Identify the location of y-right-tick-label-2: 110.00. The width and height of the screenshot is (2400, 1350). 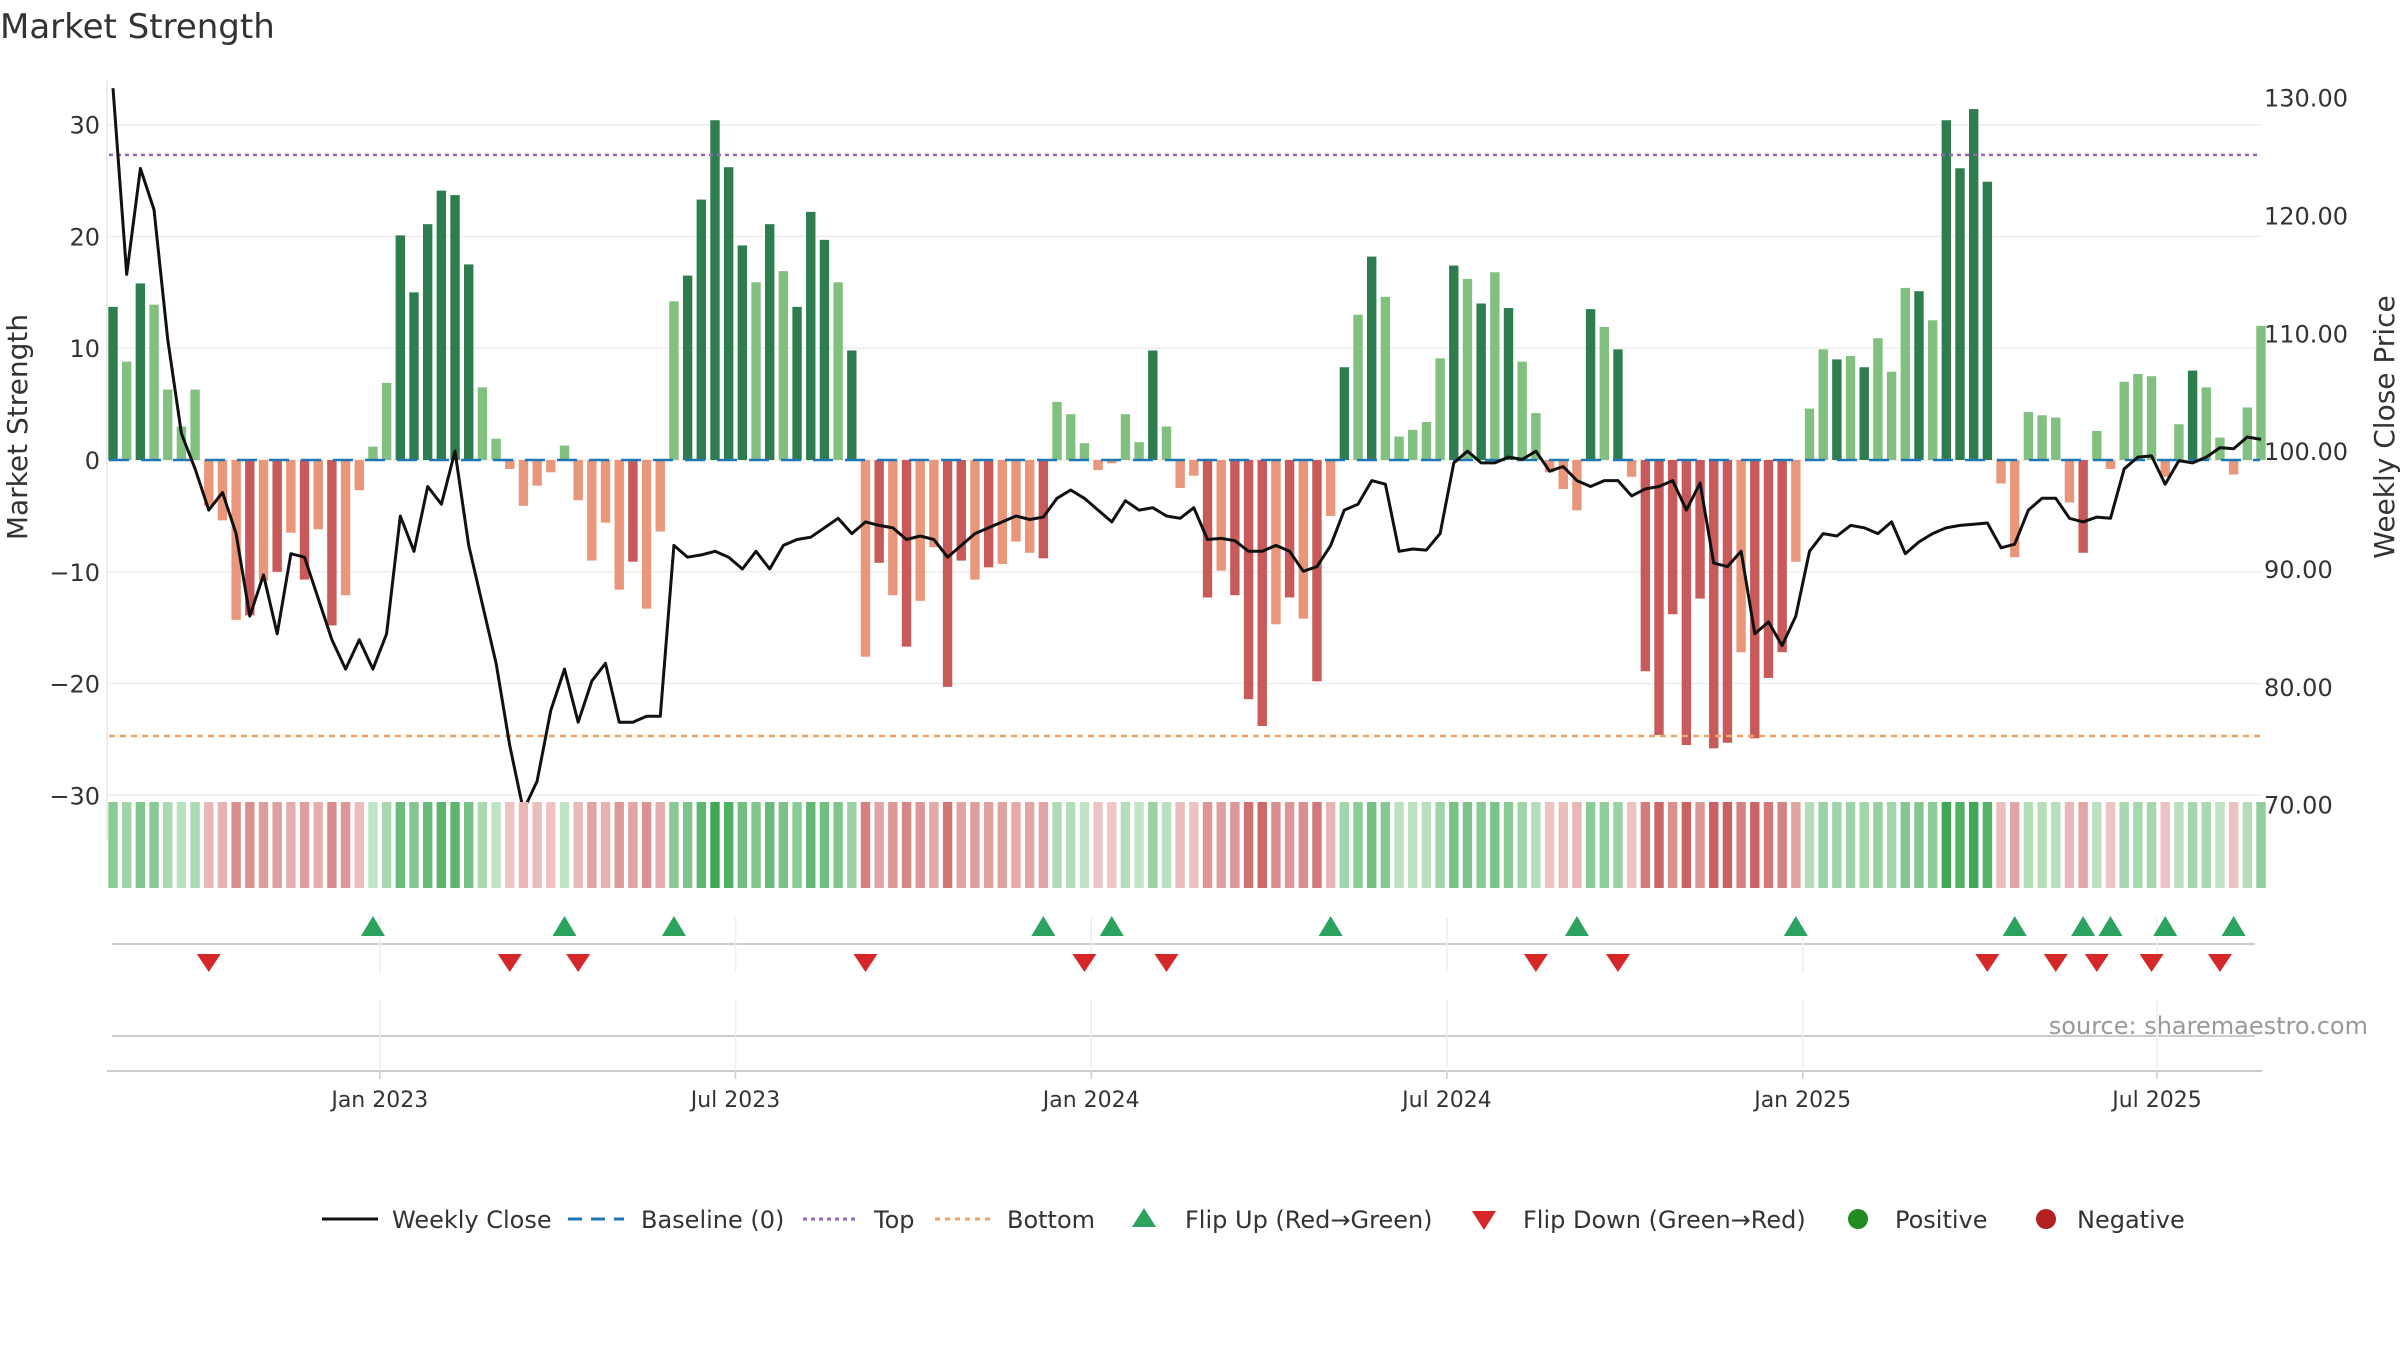
(2306, 334).